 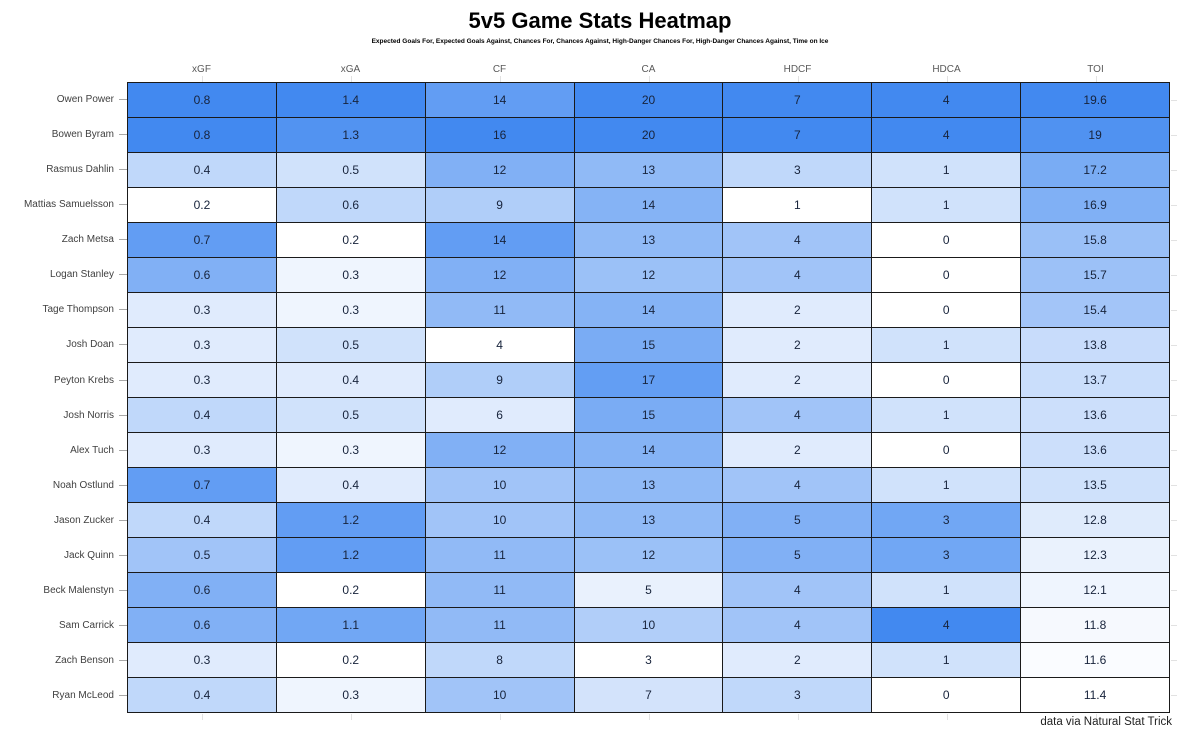 I want to click on row-label: Owen Power, so click(x=63, y=99).